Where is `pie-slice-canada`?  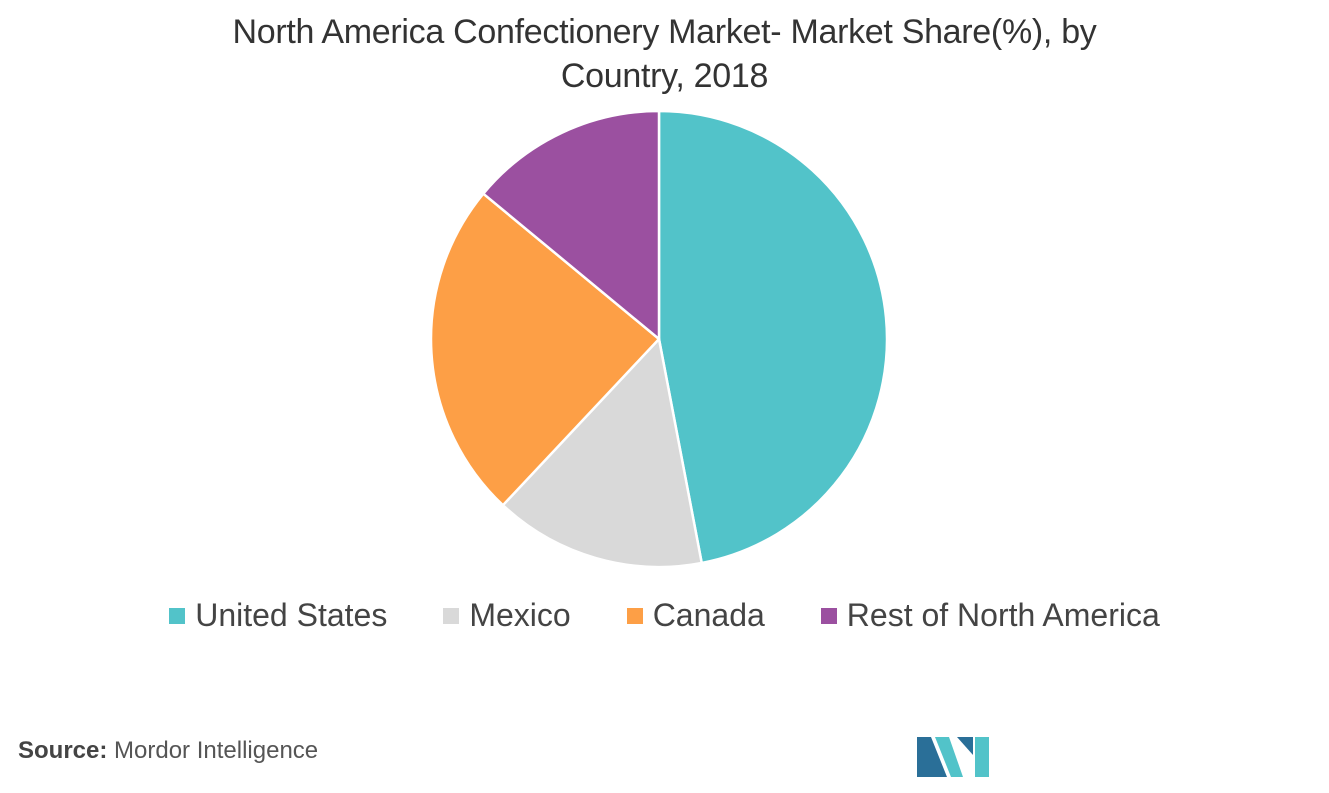
pie-slice-canada is located at coordinates (545, 349).